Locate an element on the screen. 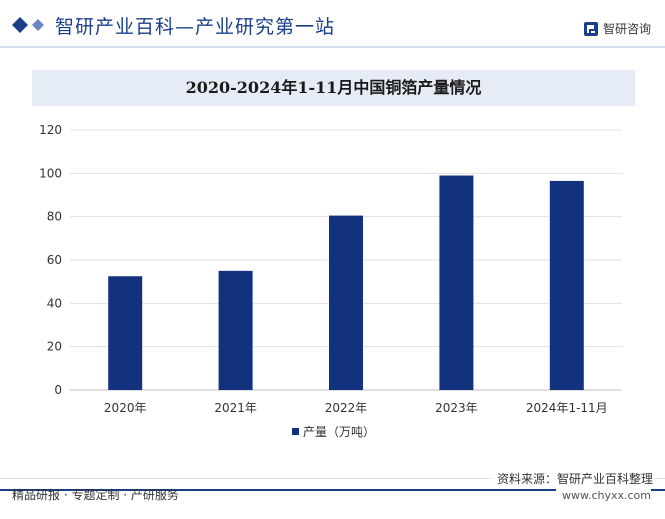  chart-title: 2020-2024年1-11月中国铜箔产量情况 is located at coordinates (333, 87).